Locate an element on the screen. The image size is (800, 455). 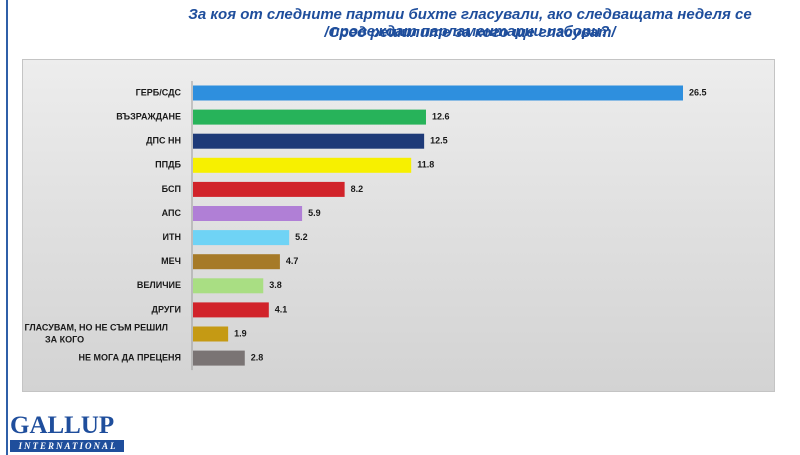
gallup-logo: GALLUP INTERNATIONAL is located at coordinates (69, 432).